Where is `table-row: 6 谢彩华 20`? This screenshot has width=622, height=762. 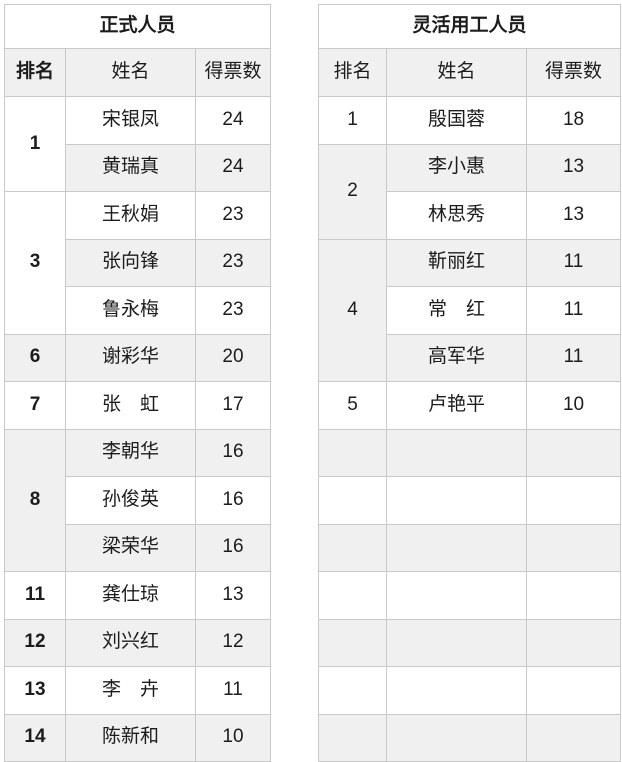 table-row: 6 谢彩华 20 is located at coordinates (137, 357).